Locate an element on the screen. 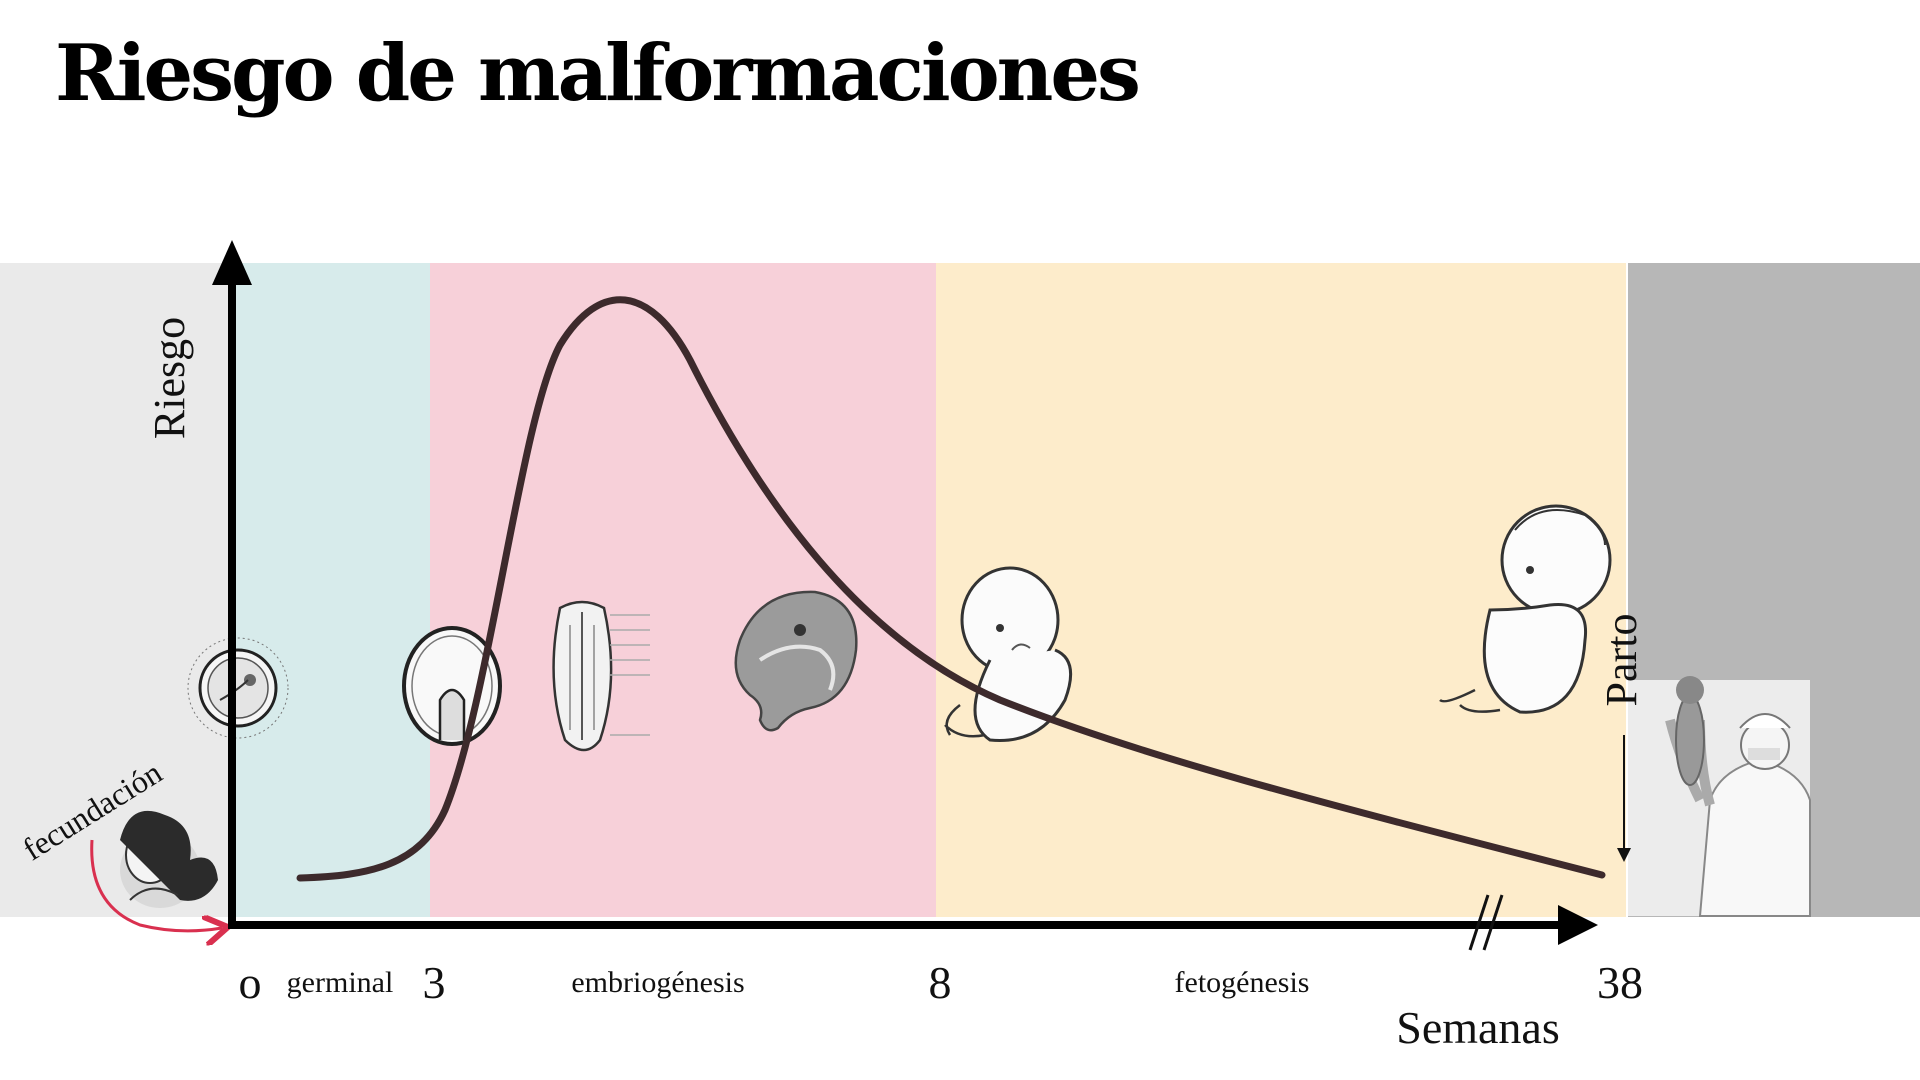  fecundacion-arrow is located at coordinates (156, 885).